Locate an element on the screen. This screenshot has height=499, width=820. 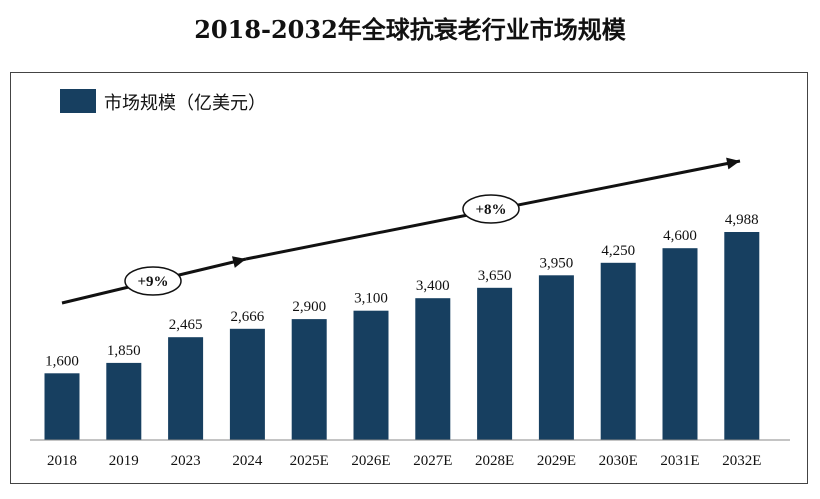
x-tick-label-2024: 2024 is located at coordinates (247, 461).